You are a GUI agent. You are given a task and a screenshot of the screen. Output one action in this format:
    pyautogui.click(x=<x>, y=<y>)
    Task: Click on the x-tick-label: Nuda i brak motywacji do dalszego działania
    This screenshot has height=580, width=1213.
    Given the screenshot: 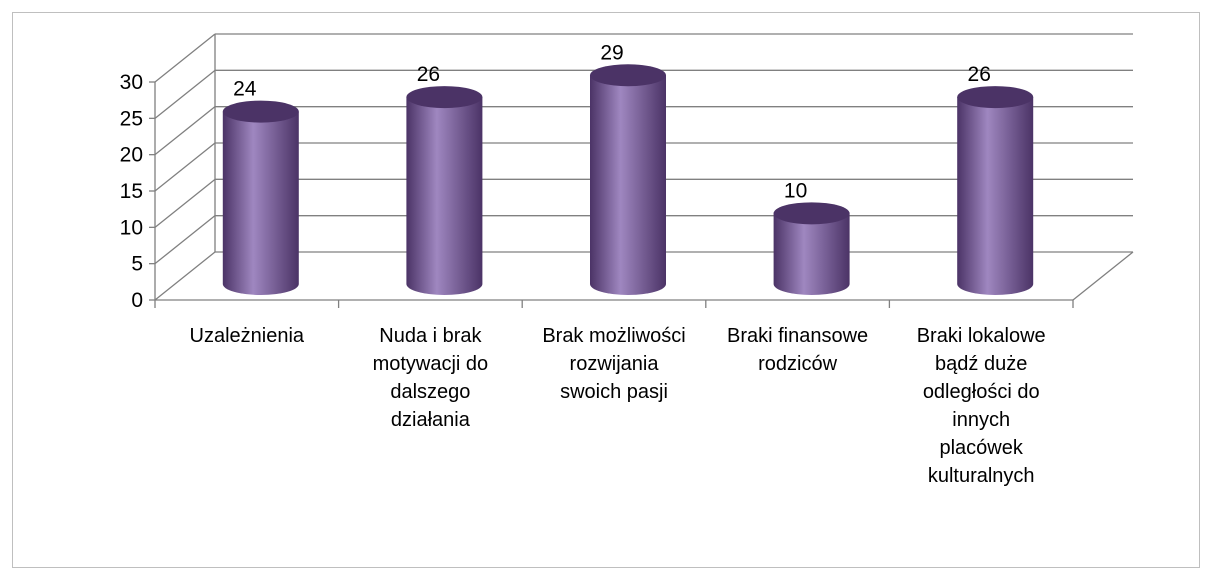 What is the action you would take?
    pyautogui.click(x=430, y=378)
    